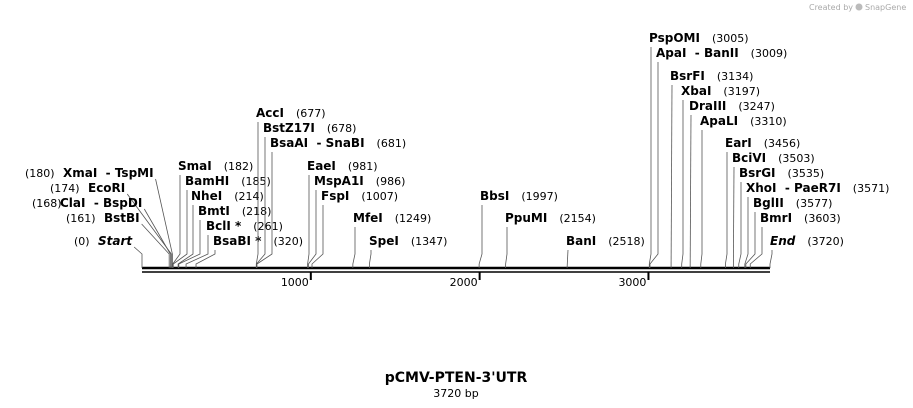 This screenshot has width=913, height=408. Describe the element at coordinates (806, 173) in the screenshot. I see `site-position: (3535)` at that location.